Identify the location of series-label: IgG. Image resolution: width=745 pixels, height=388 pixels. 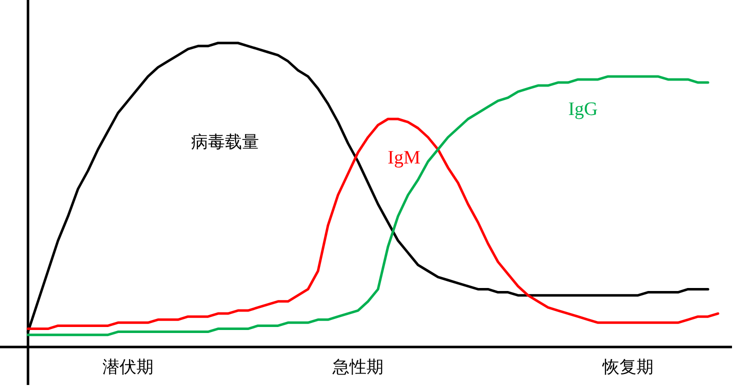
(583, 109).